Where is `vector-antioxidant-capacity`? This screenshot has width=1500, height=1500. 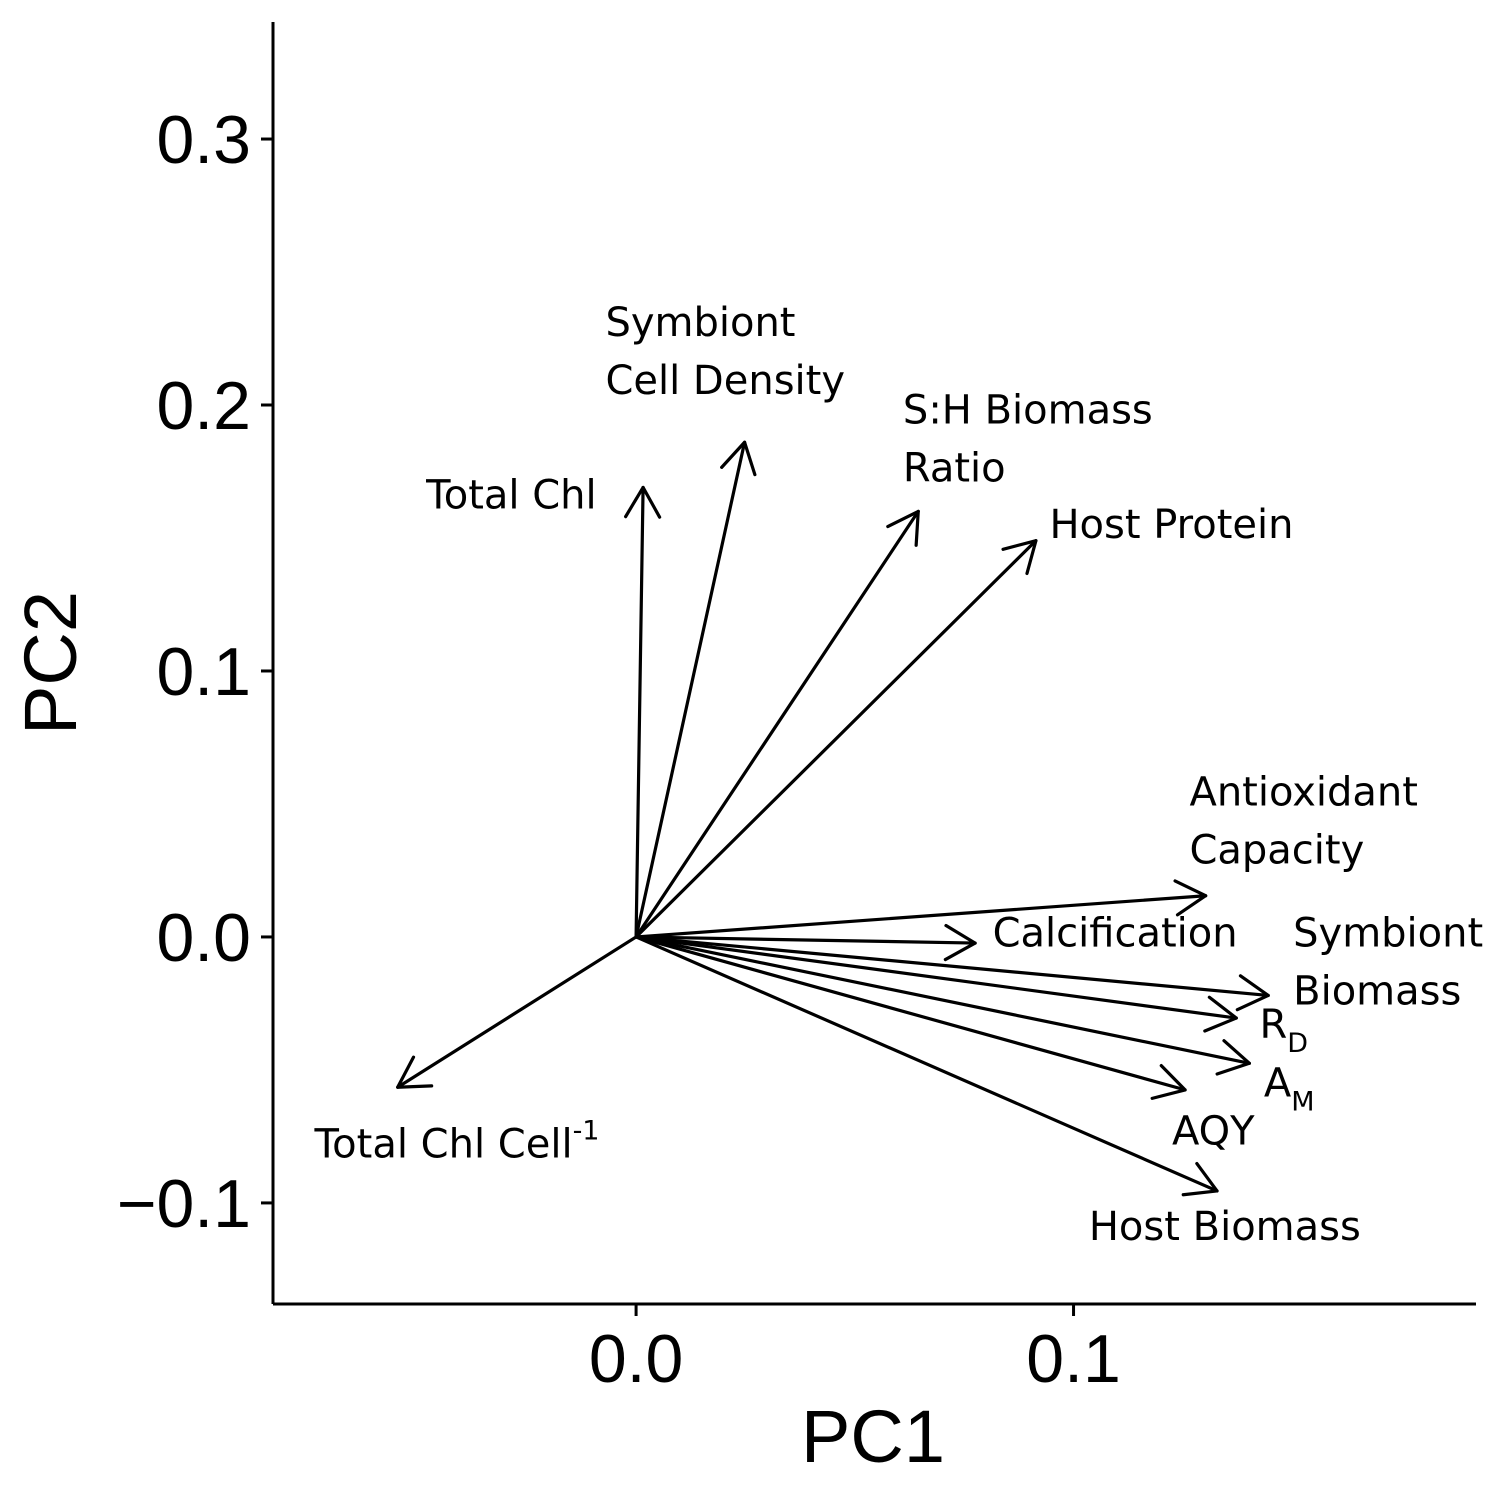
vector-antioxidant-capacity is located at coordinates (921, 909).